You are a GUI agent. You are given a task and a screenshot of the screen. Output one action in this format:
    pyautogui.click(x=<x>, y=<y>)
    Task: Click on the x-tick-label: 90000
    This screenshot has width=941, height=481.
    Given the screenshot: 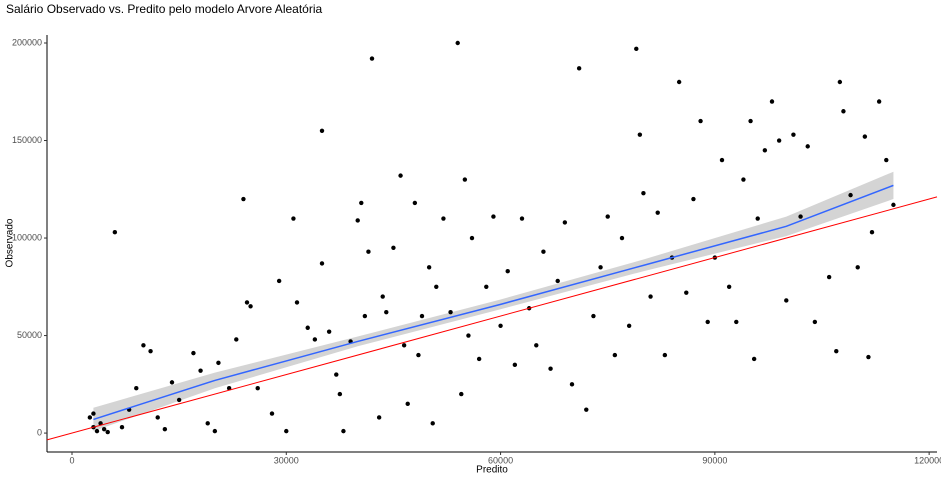 What is the action you would take?
    pyautogui.click(x=714, y=460)
    